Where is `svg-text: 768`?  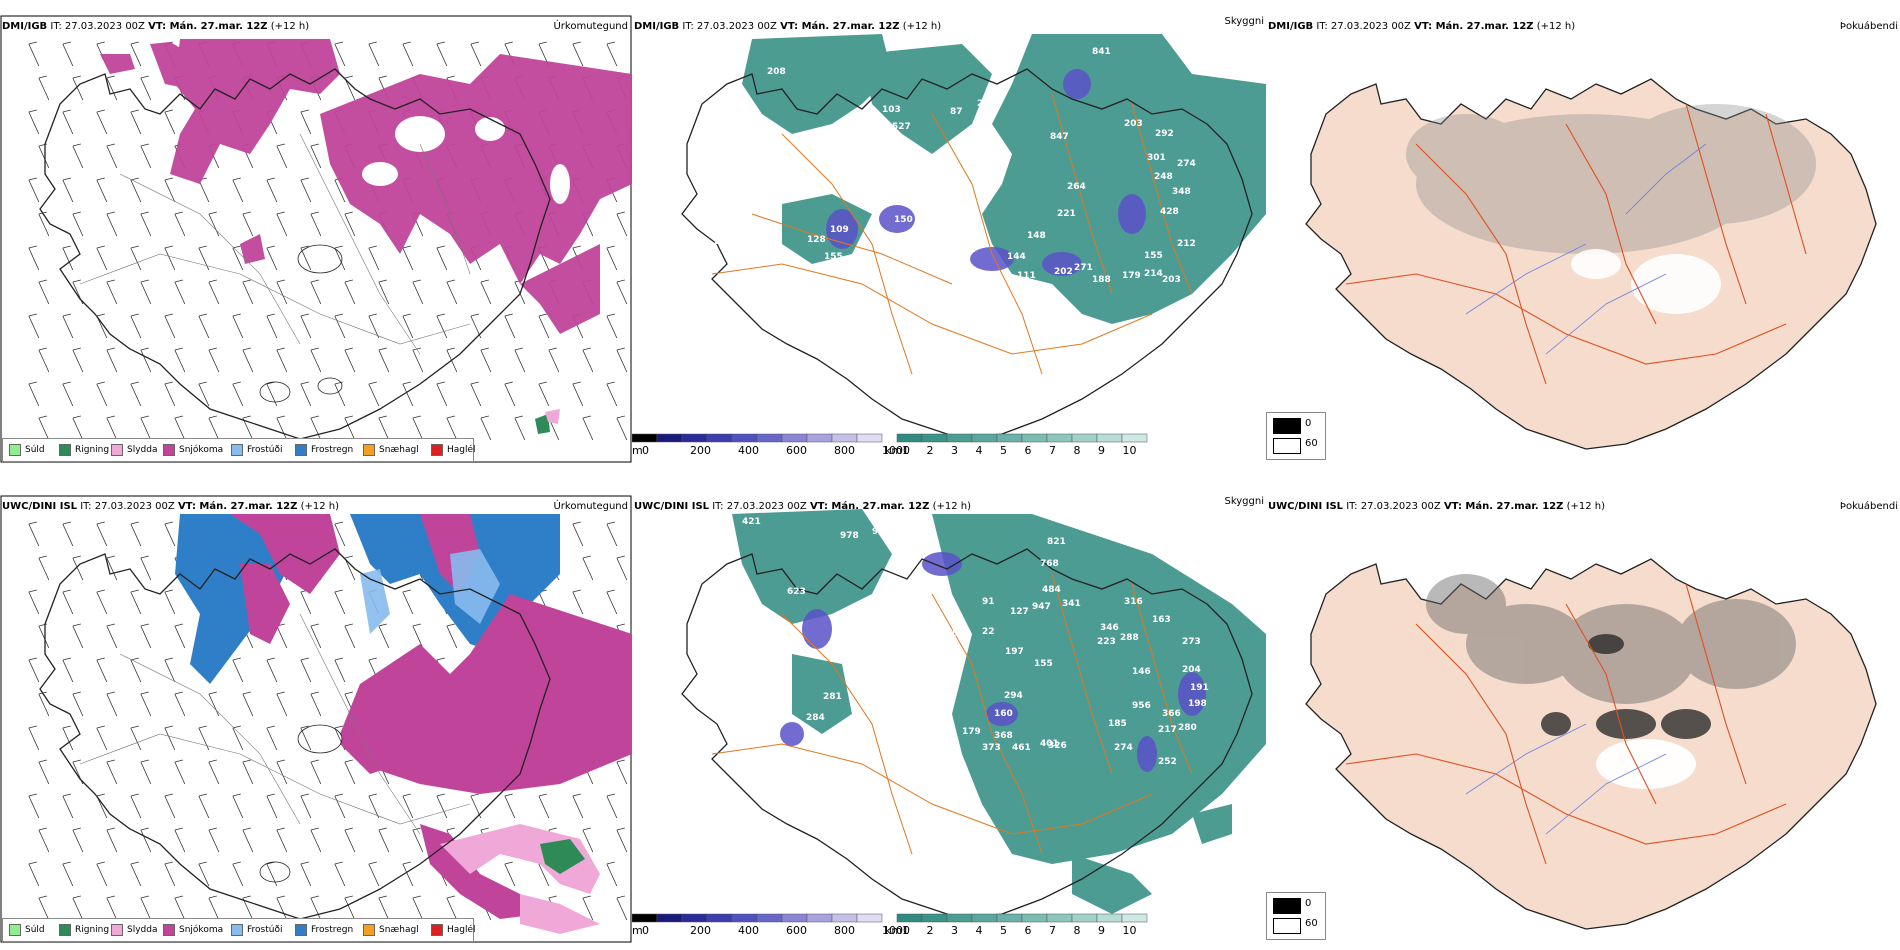
svg-text: 768 is located at coordinates (1049, 564).